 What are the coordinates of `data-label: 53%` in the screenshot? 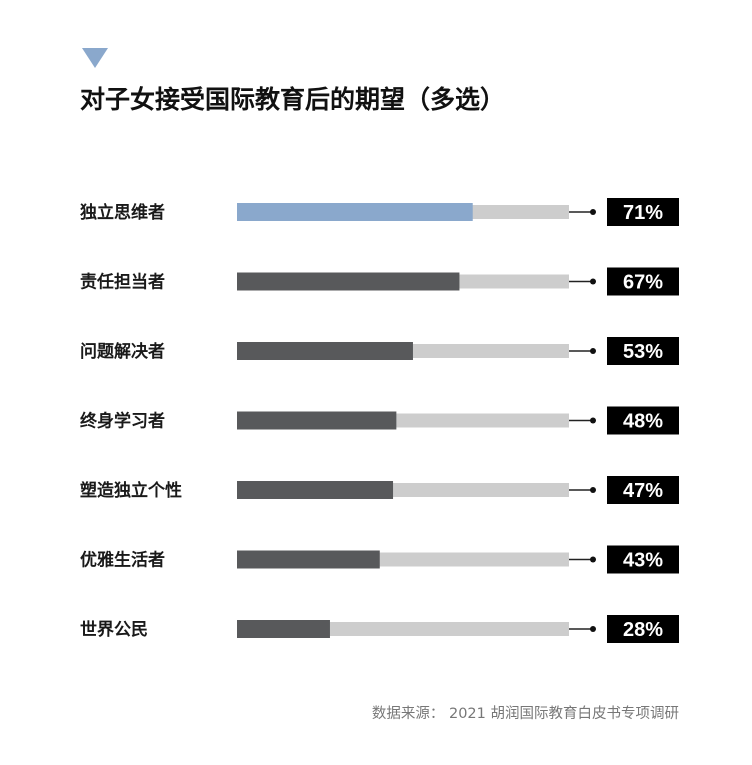 It's located at (643, 352).